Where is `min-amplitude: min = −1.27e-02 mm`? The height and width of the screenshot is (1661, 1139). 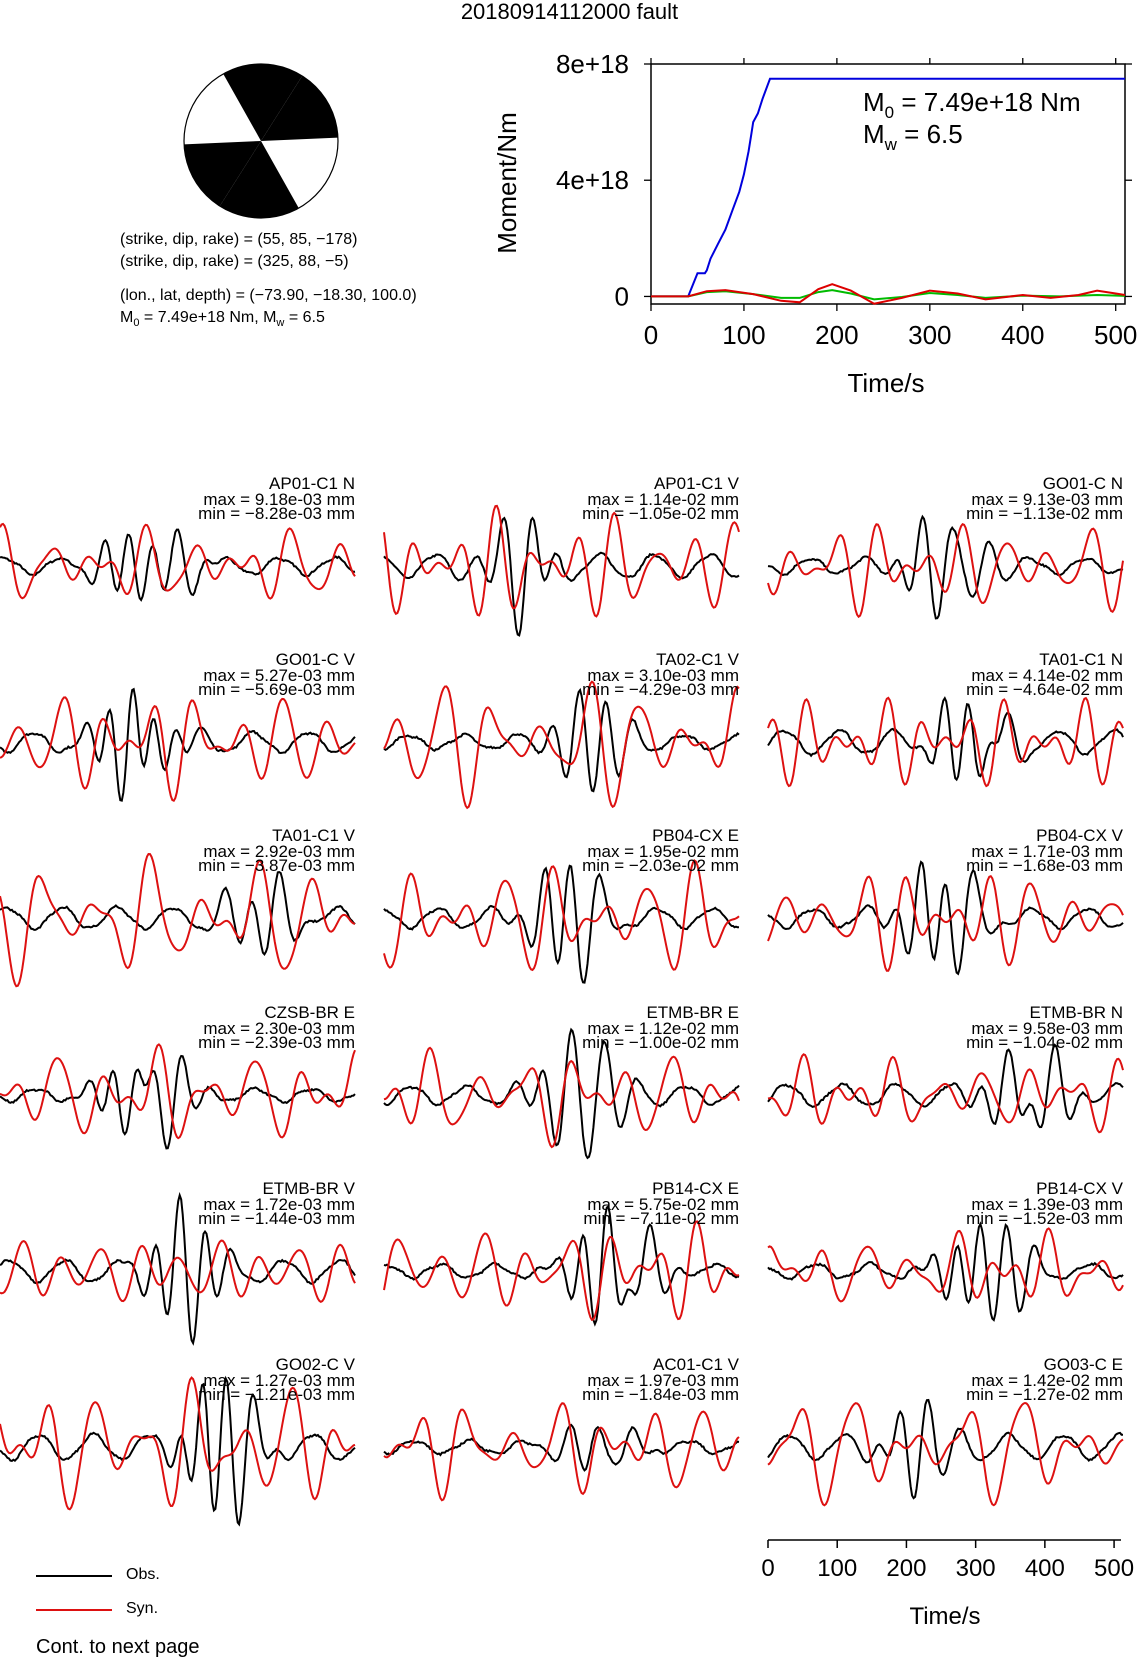 min-amplitude: min = −1.27e-02 mm is located at coordinates (1044, 1394).